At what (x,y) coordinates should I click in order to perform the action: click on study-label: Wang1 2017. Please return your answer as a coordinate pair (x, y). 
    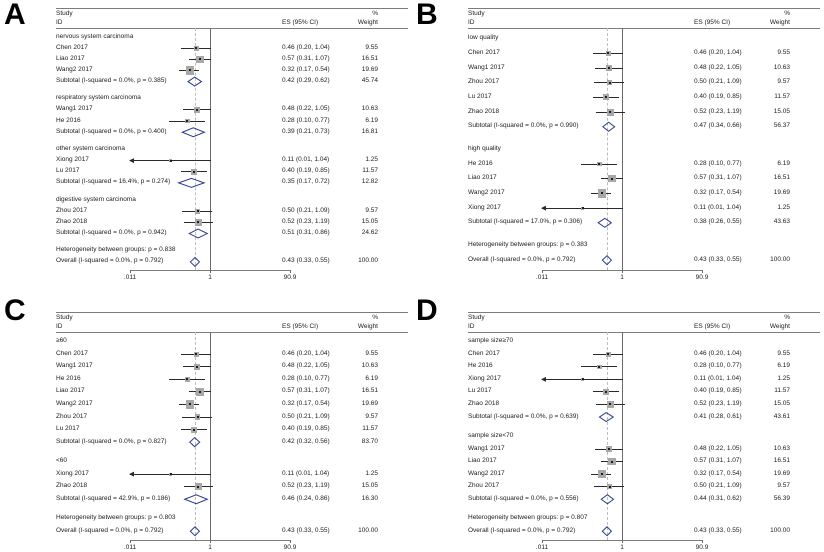
    Looking at the image, I should click on (74, 366).